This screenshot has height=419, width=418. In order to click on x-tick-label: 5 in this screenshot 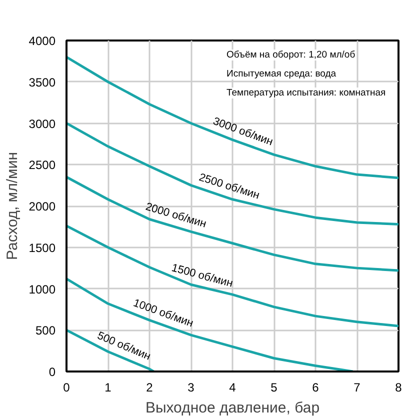, I will do `click(274, 387)`.